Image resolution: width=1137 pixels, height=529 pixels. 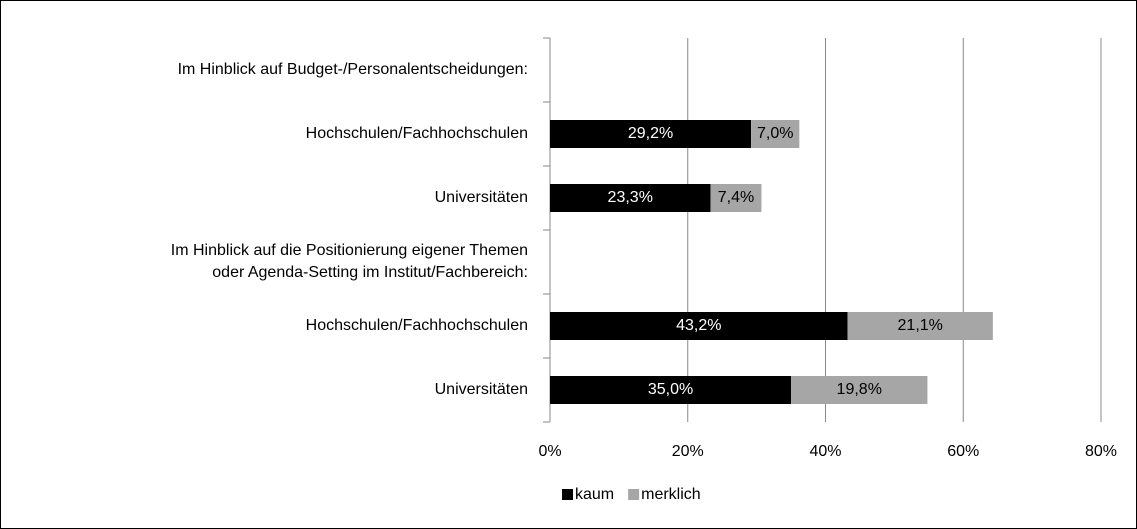 I want to click on bar-label: 35,0%, so click(x=670, y=389).